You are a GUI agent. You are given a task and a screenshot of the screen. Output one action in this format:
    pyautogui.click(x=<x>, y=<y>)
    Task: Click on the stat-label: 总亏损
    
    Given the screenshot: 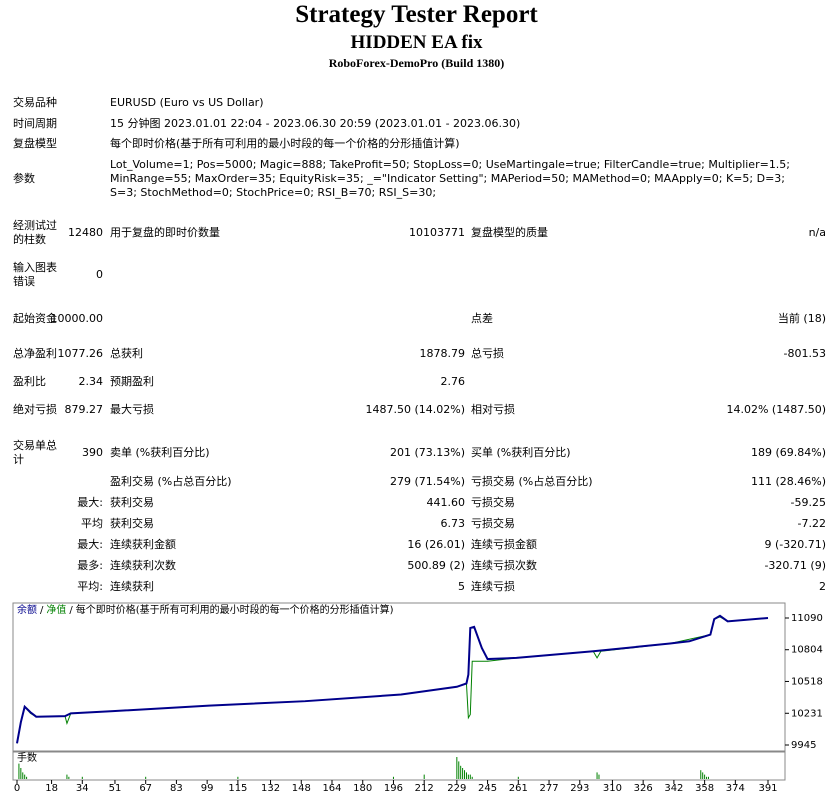 What is the action you would take?
    pyautogui.click(x=487, y=353)
    